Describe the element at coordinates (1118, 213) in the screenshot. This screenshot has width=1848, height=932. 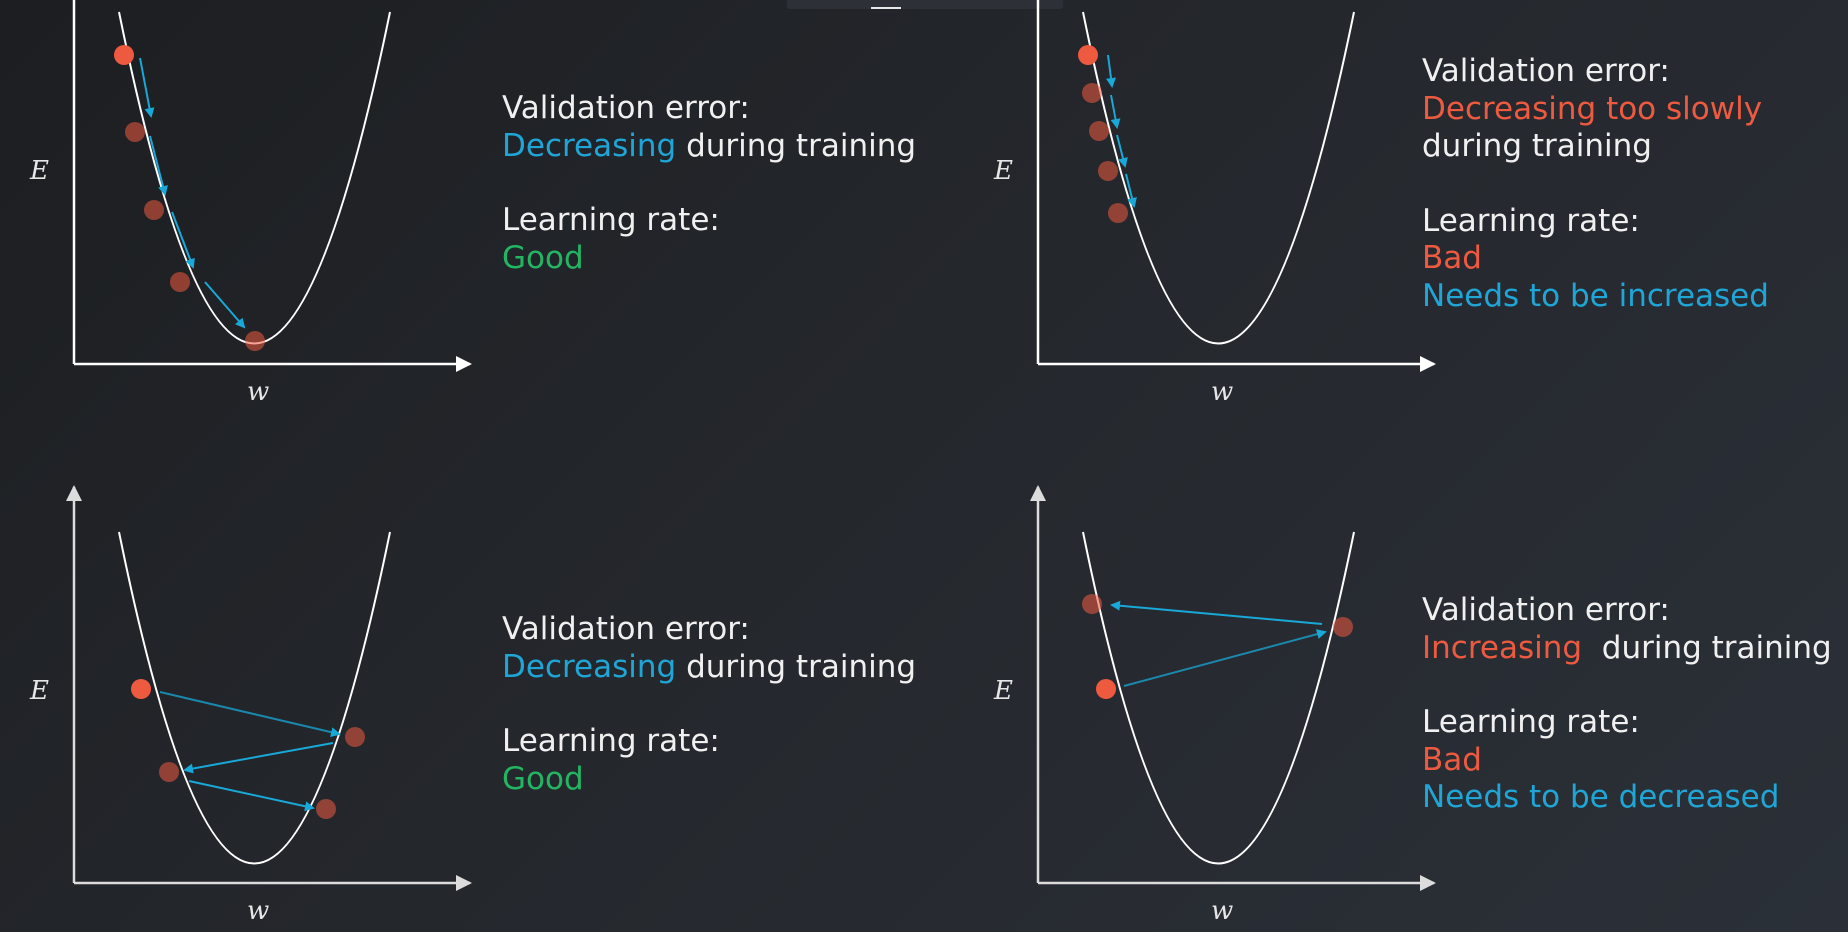
I see `panel-2-end-point` at that location.